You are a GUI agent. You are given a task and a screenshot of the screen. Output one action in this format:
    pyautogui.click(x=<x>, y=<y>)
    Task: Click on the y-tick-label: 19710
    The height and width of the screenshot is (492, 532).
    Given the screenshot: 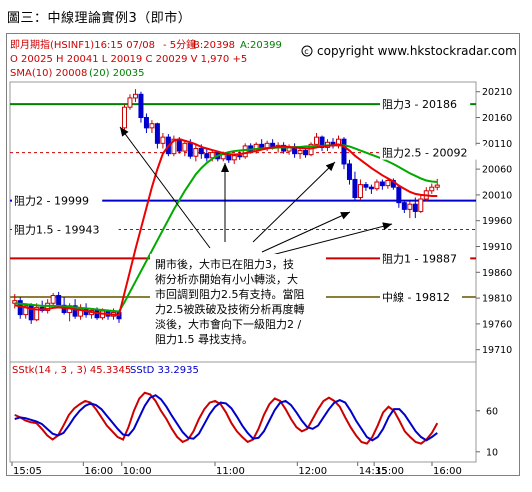 What is the action you would take?
    pyautogui.click(x=497, y=350)
    